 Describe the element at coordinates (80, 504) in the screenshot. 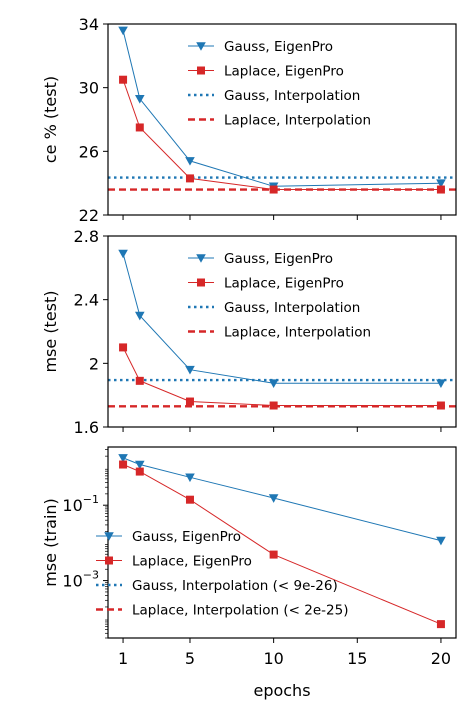

I see `y-tick-label: 10⁻¹` at that location.